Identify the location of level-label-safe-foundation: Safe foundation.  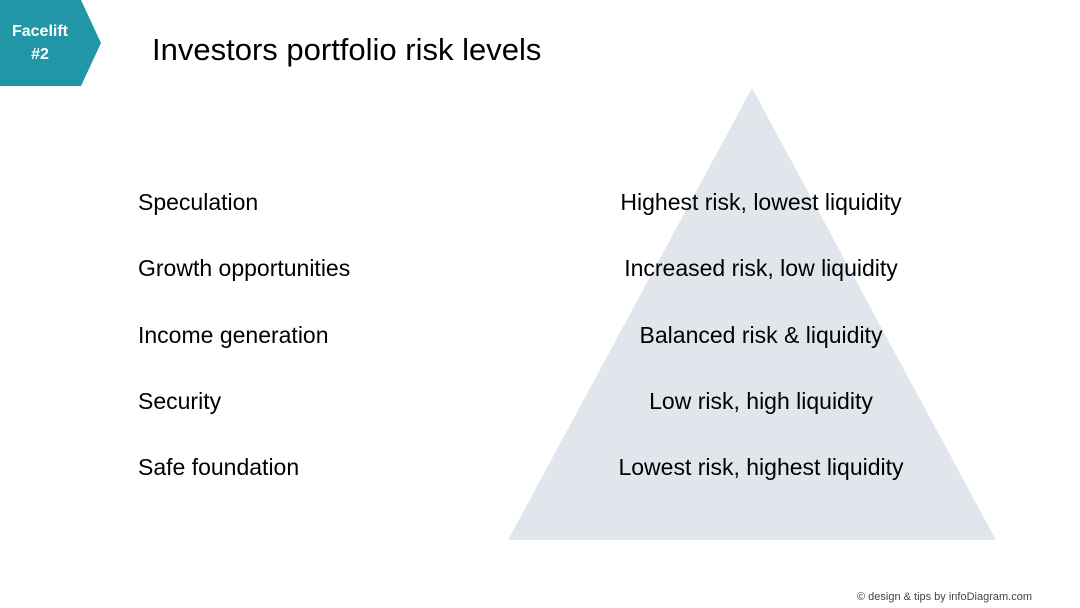
(219, 467).